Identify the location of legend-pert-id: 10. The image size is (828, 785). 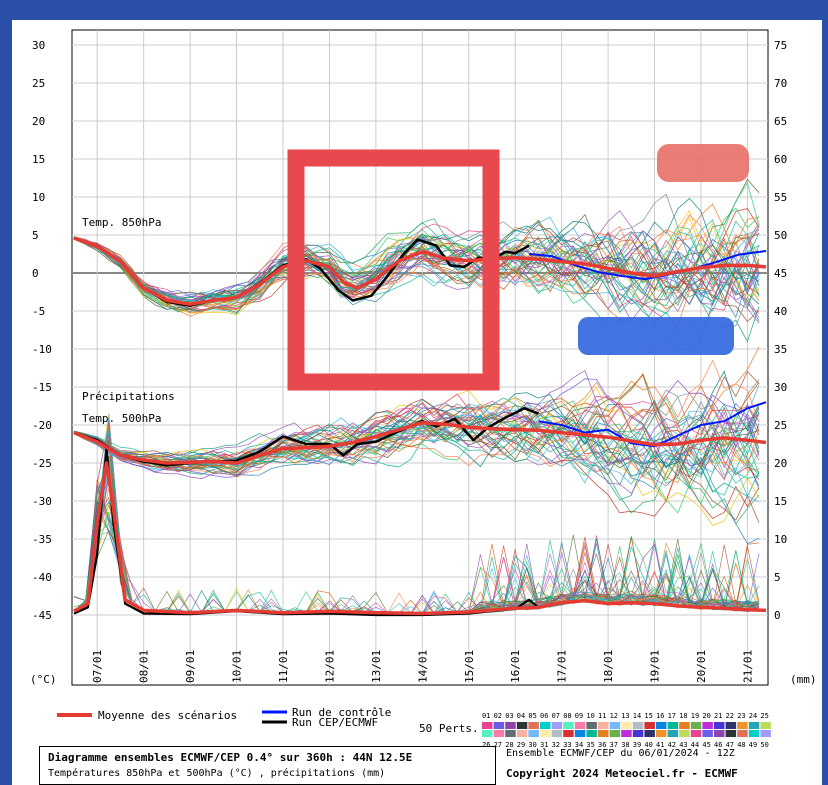
(590, 716).